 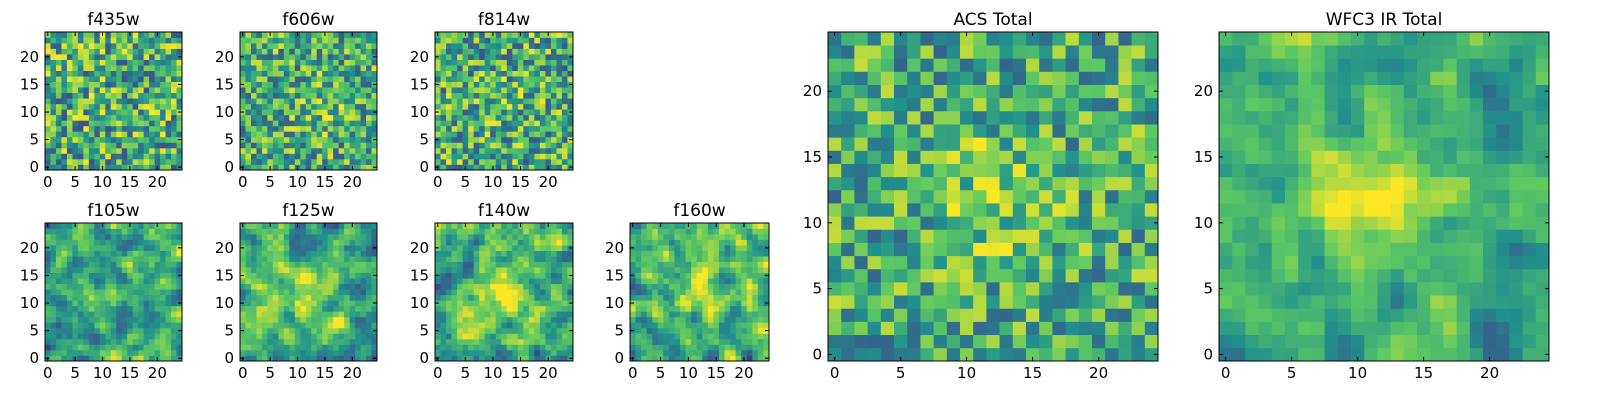 What do you see at coordinates (48, 373) in the screenshot?
I see `x-tick-label: 0` at bounding box center [48, 373].